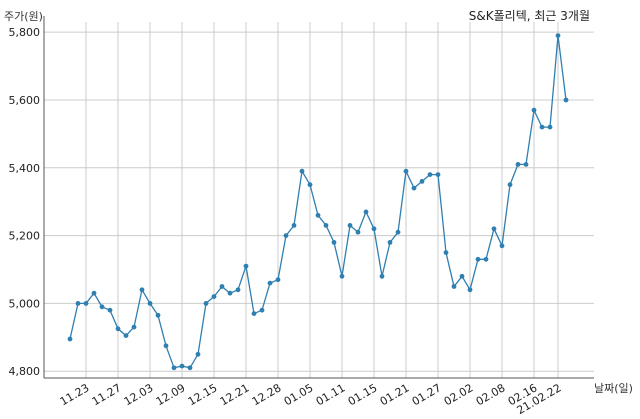  What do you see at coordinates (491, 394) in the screenshot?
I see `x-tick-label: 02.08` at bounding box center [491, 394].